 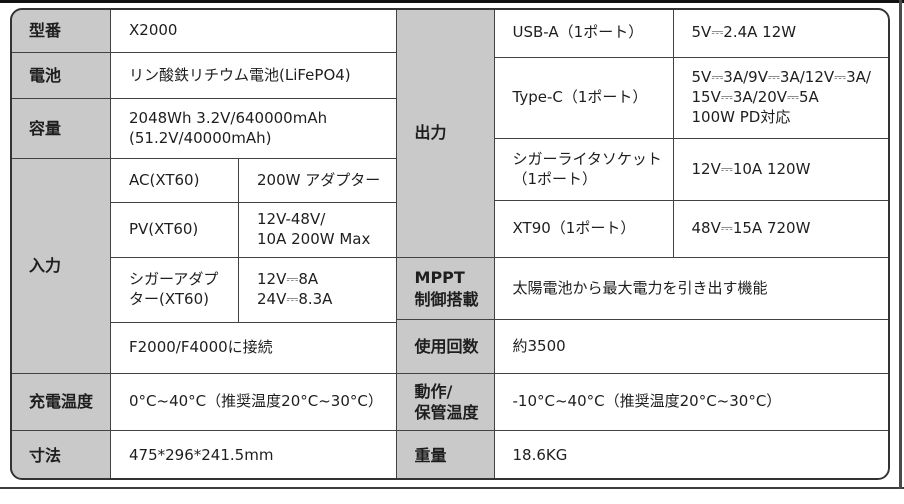 What do you see at coordinates (445, 133) in the screenshot?
I see `label-output: 出力` at bounding box center [445, 133].